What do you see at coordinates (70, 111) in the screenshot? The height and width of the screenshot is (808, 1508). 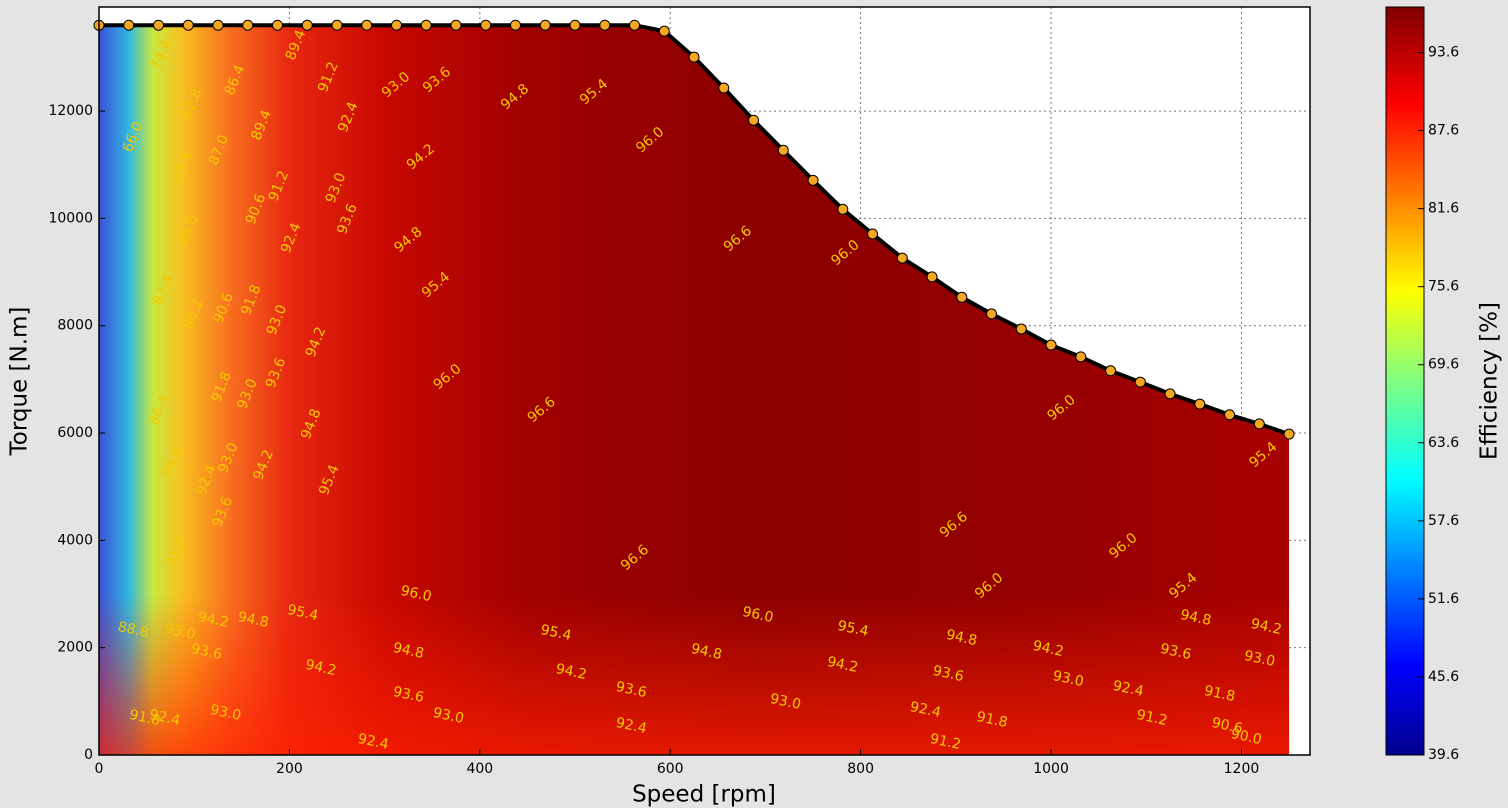 I see `y-tick-label: 12000` at bounding box center [70, 111].